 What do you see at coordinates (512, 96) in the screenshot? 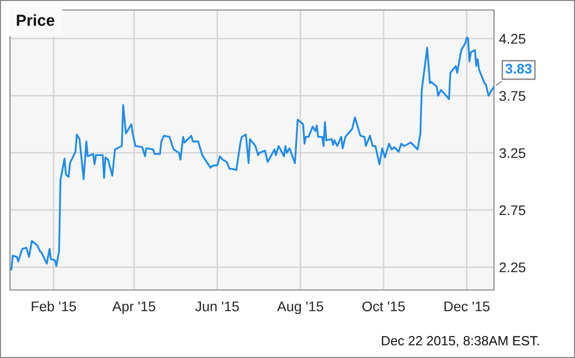
I see `y-tick-label: 3.75` at bounding box center [512, 96].